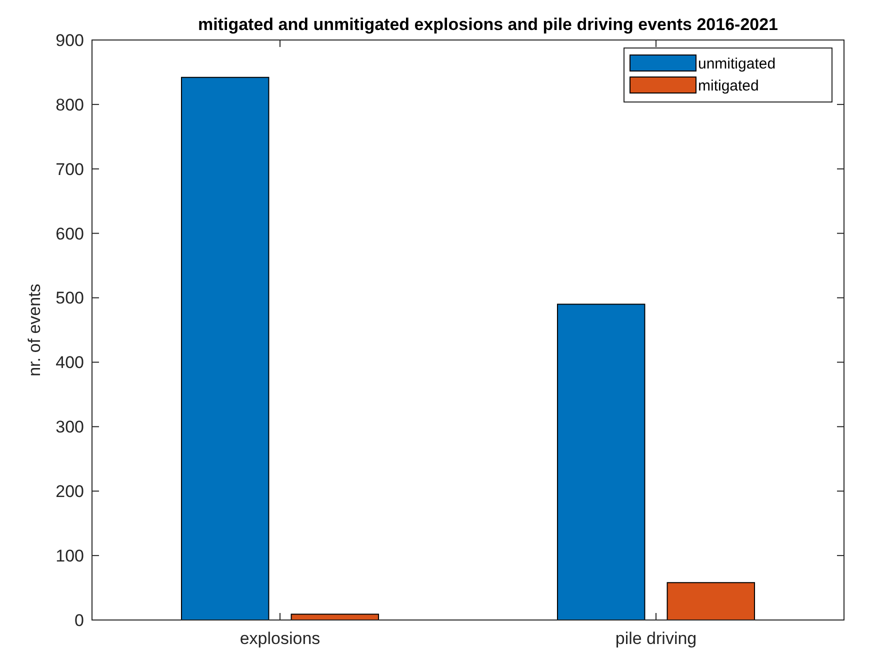  I want to click on y-tick-label: 600, so click(70, 234).